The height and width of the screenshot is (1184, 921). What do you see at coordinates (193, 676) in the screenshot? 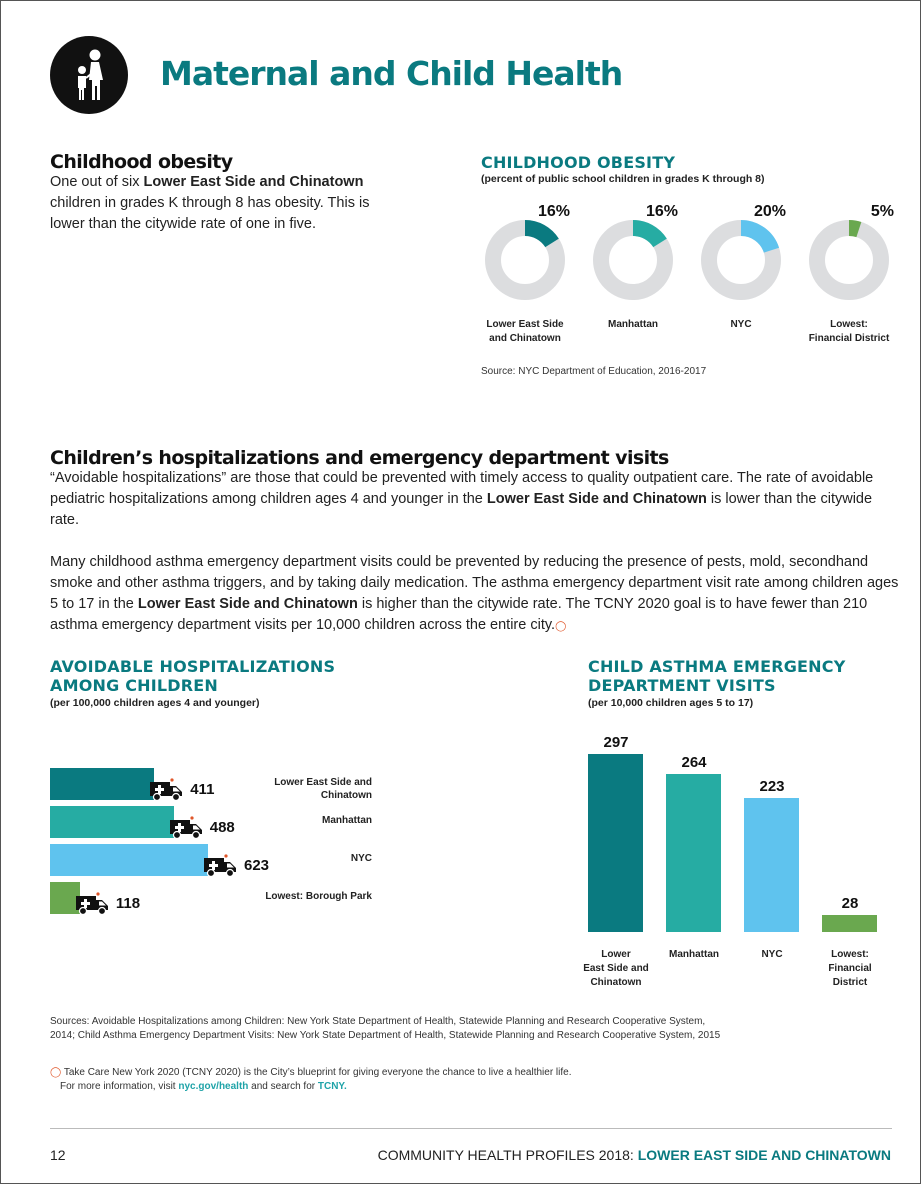
I see `hosp-chart-title: AVOIDABLE HOSPITALIZATIONS AMONG CHILDREN` at bounding box center [193, 676].